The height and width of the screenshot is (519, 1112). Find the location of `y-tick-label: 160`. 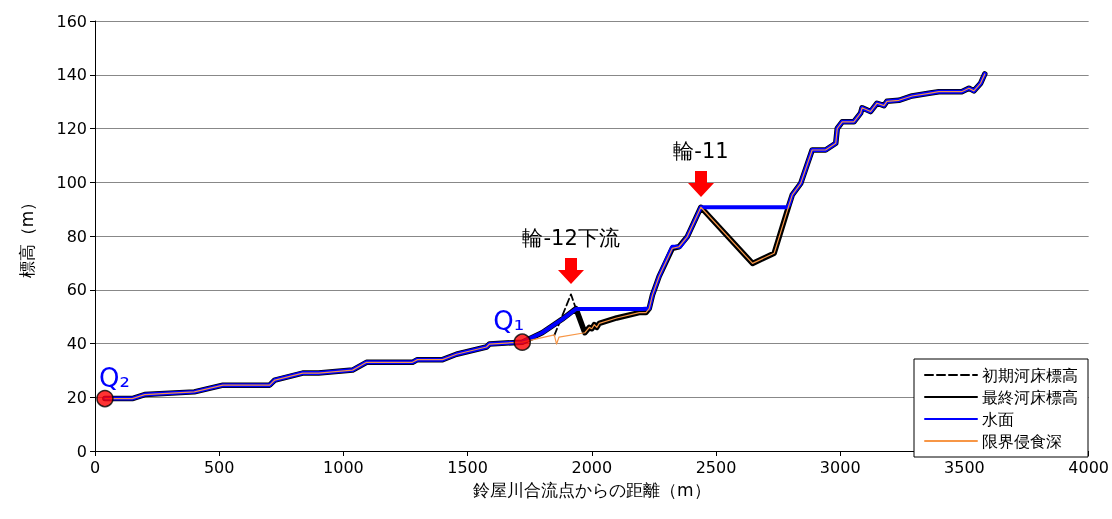

y-tick-label: 160 is located at coordinates (71, 21).